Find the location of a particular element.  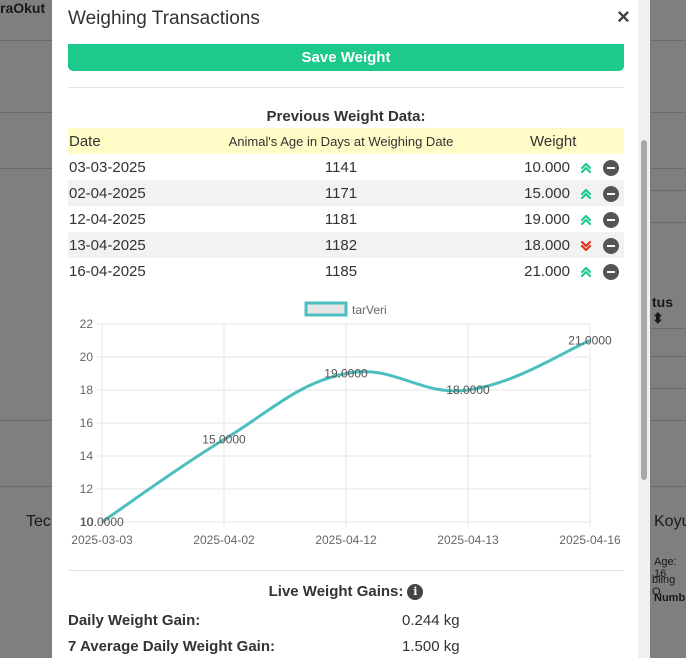

avg7-gain-value: 1.500 kg is located at coordinates (431, 646).